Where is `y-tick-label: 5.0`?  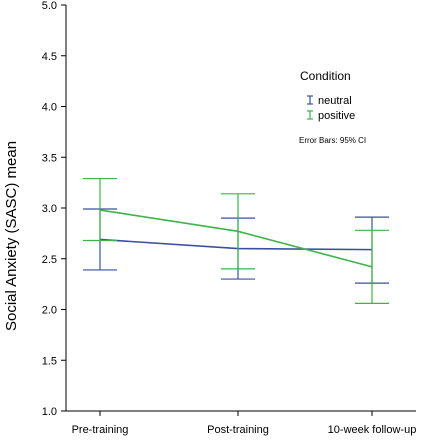 y-tick-label: 5.0 is located at coordinates (49, 6).